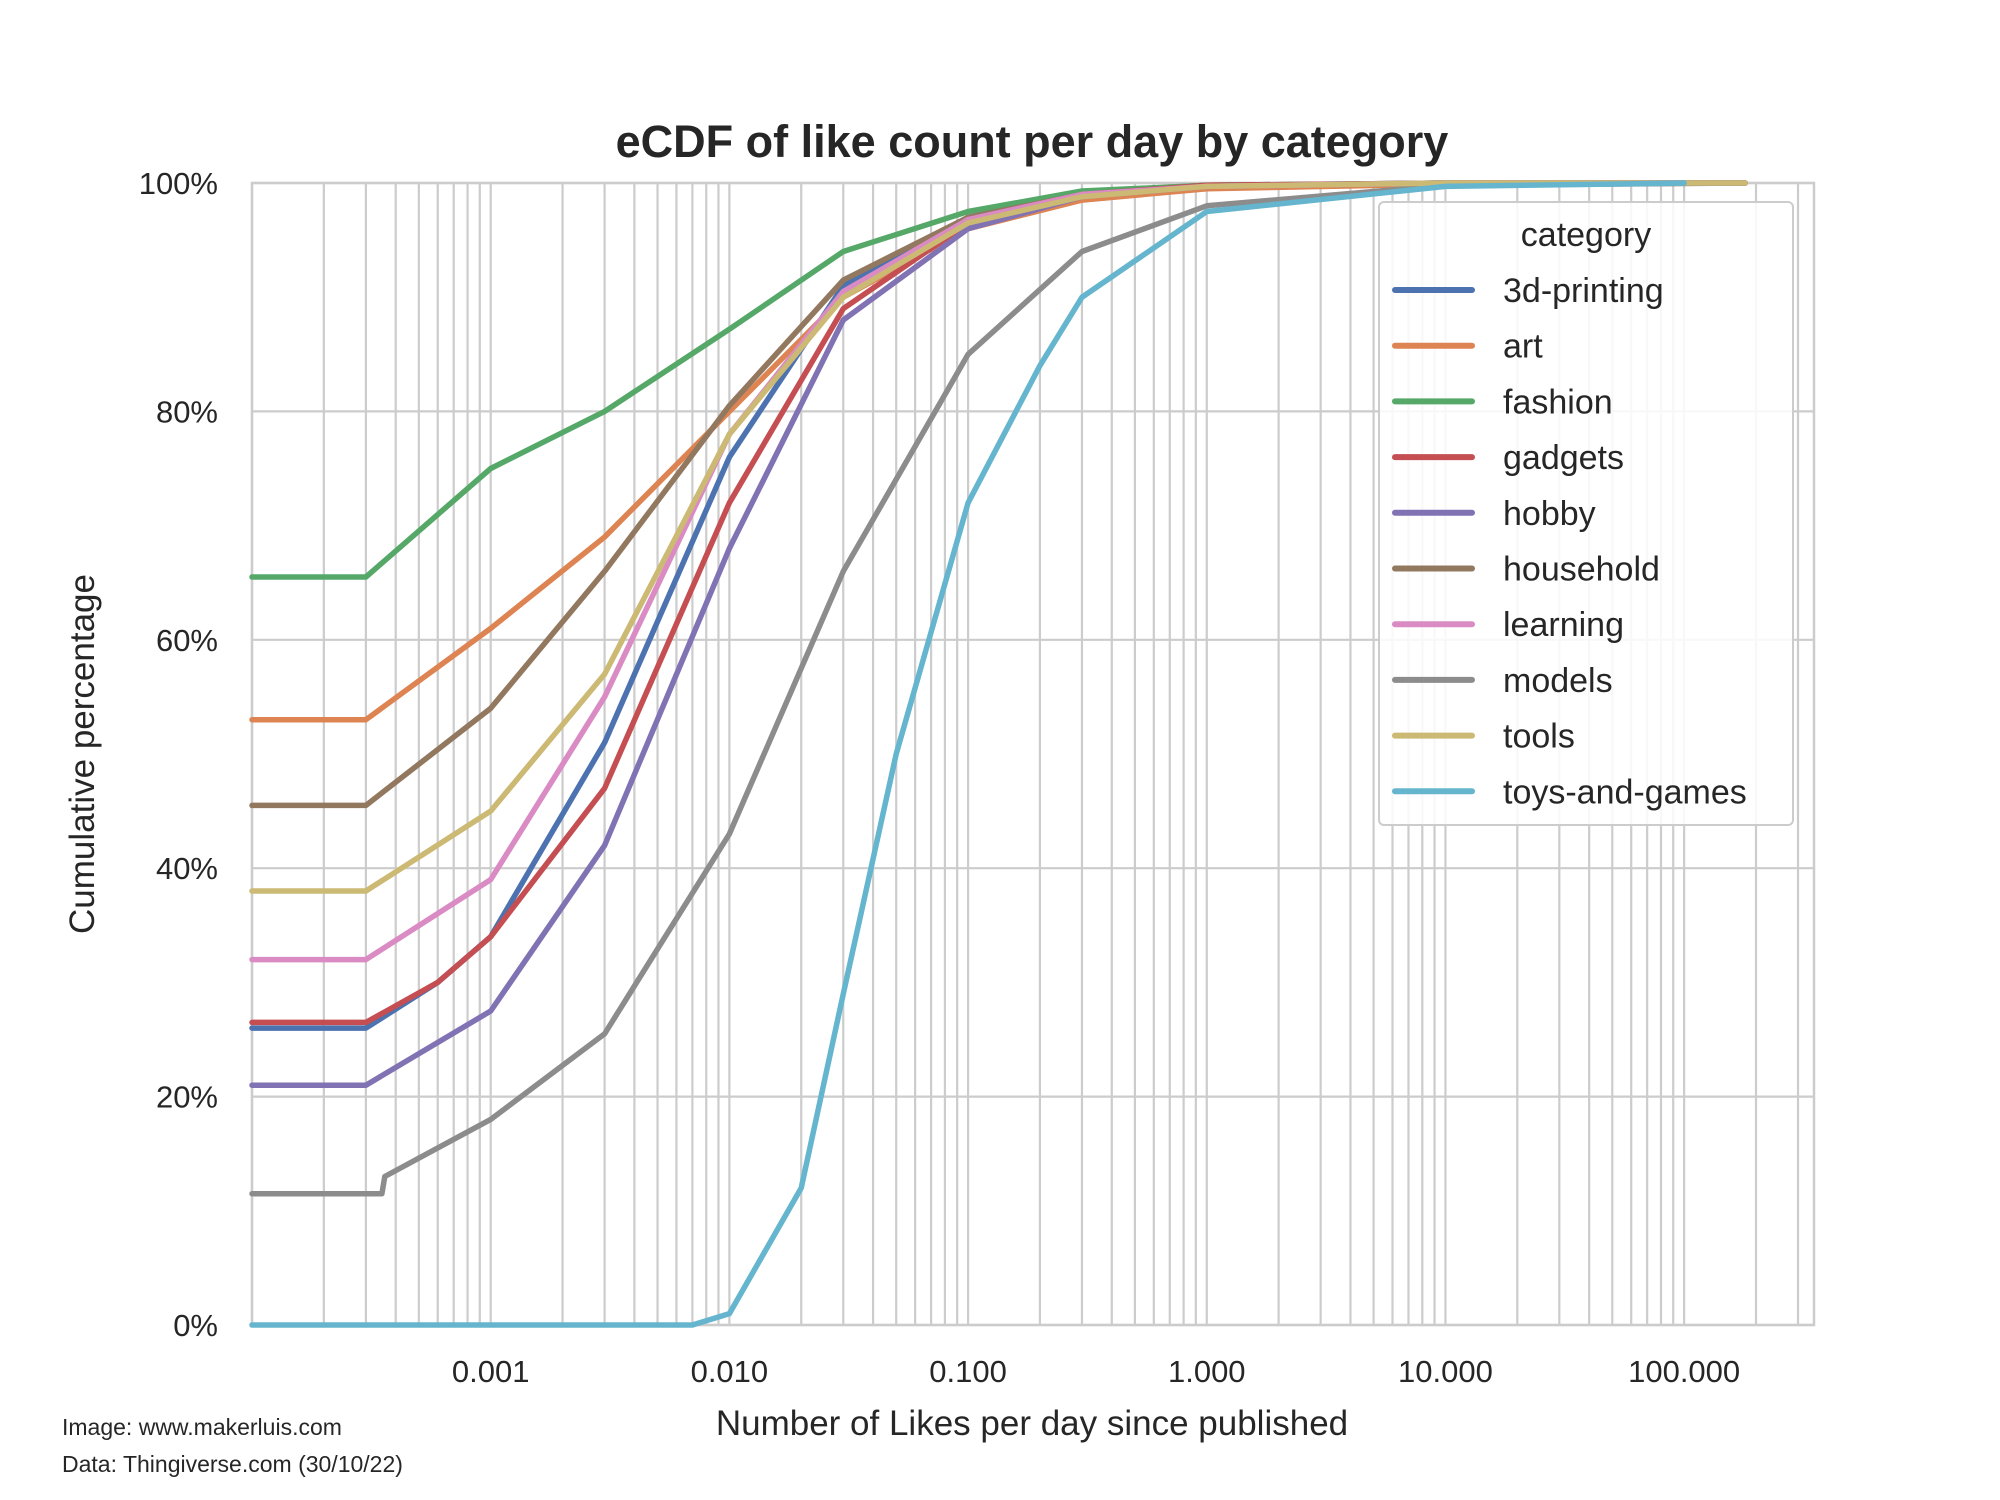 This screenshot has width=2000, height=1500. I want to click on x-tick-label: 100.000, so click(1684, 1371).